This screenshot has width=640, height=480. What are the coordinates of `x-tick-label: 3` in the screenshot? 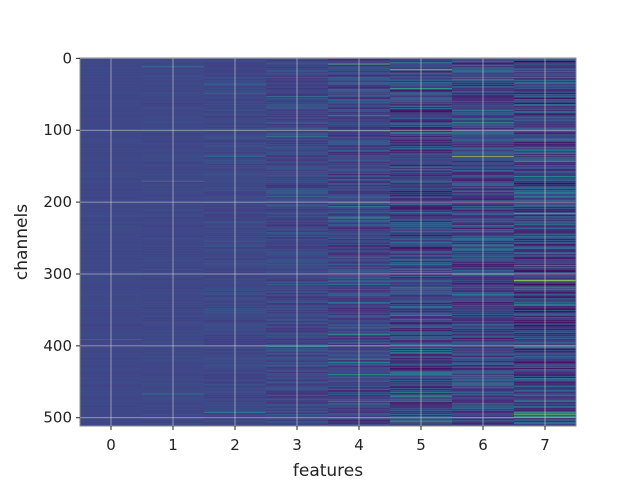 It's located at (297, 445).